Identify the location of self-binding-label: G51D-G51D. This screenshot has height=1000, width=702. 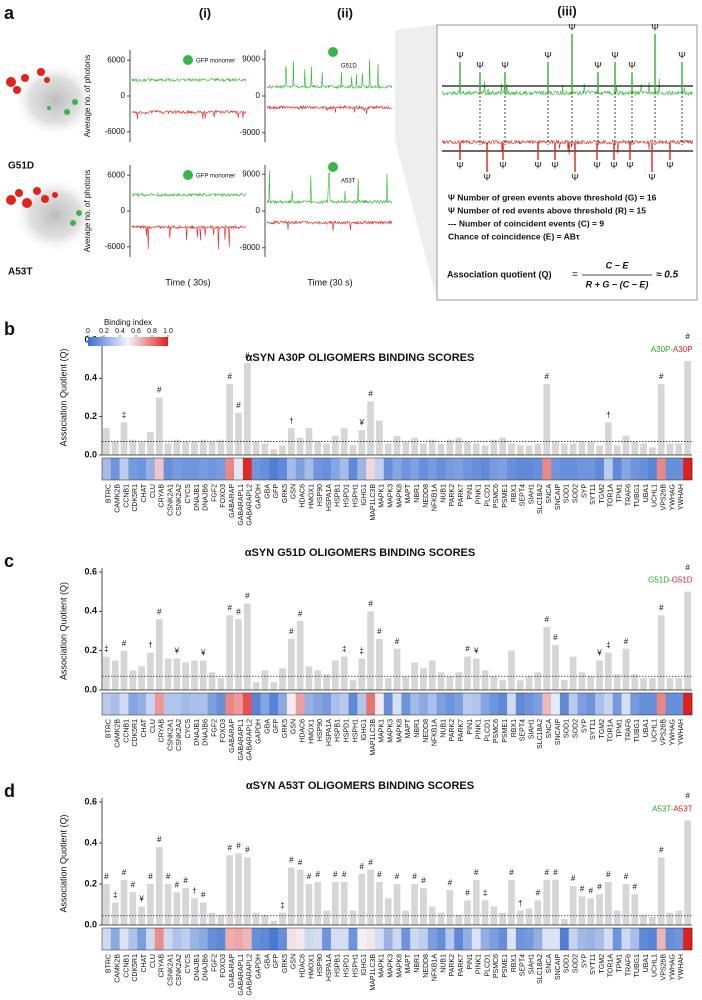
(670, 580).